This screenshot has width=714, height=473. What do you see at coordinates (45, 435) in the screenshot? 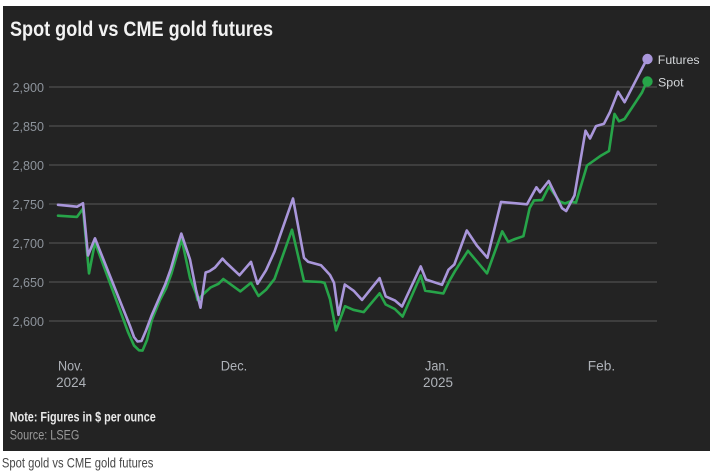
I see `svg-text: Source: LSEG` at bounding box center [45, 435].